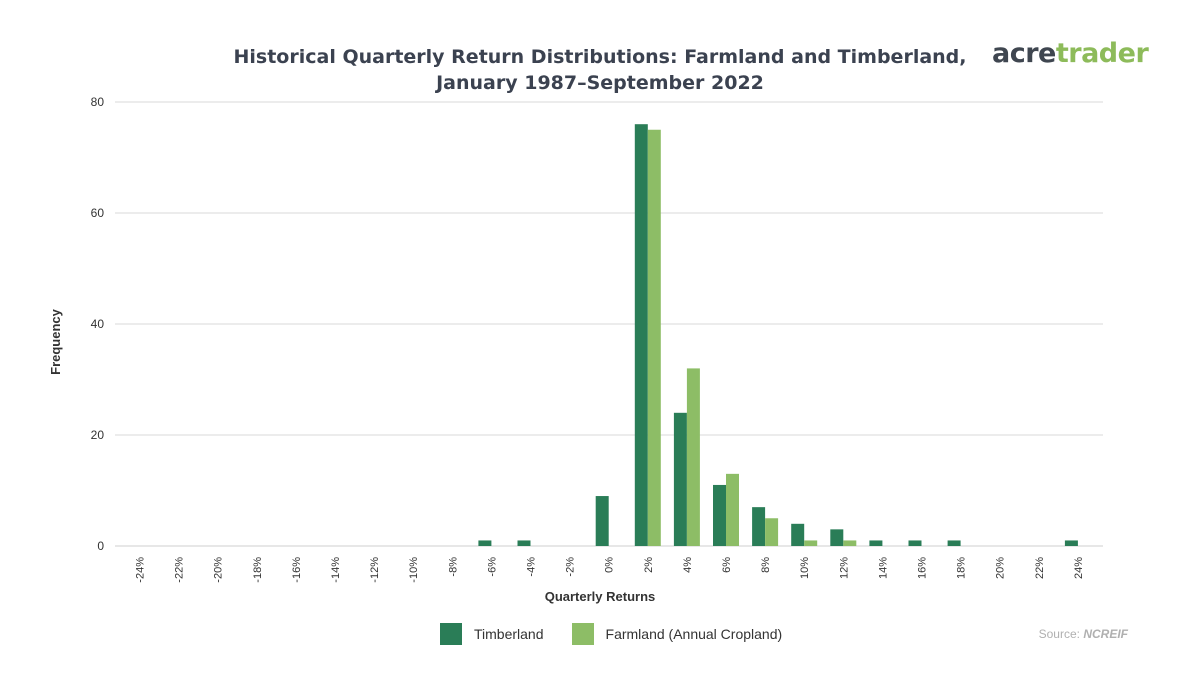 This screenshot has height=675, width=1200. What do you see at coordinates (1105, 634) in the screenshot?
I see `source-name: NCREIF` at bounding box center [1105, 634].